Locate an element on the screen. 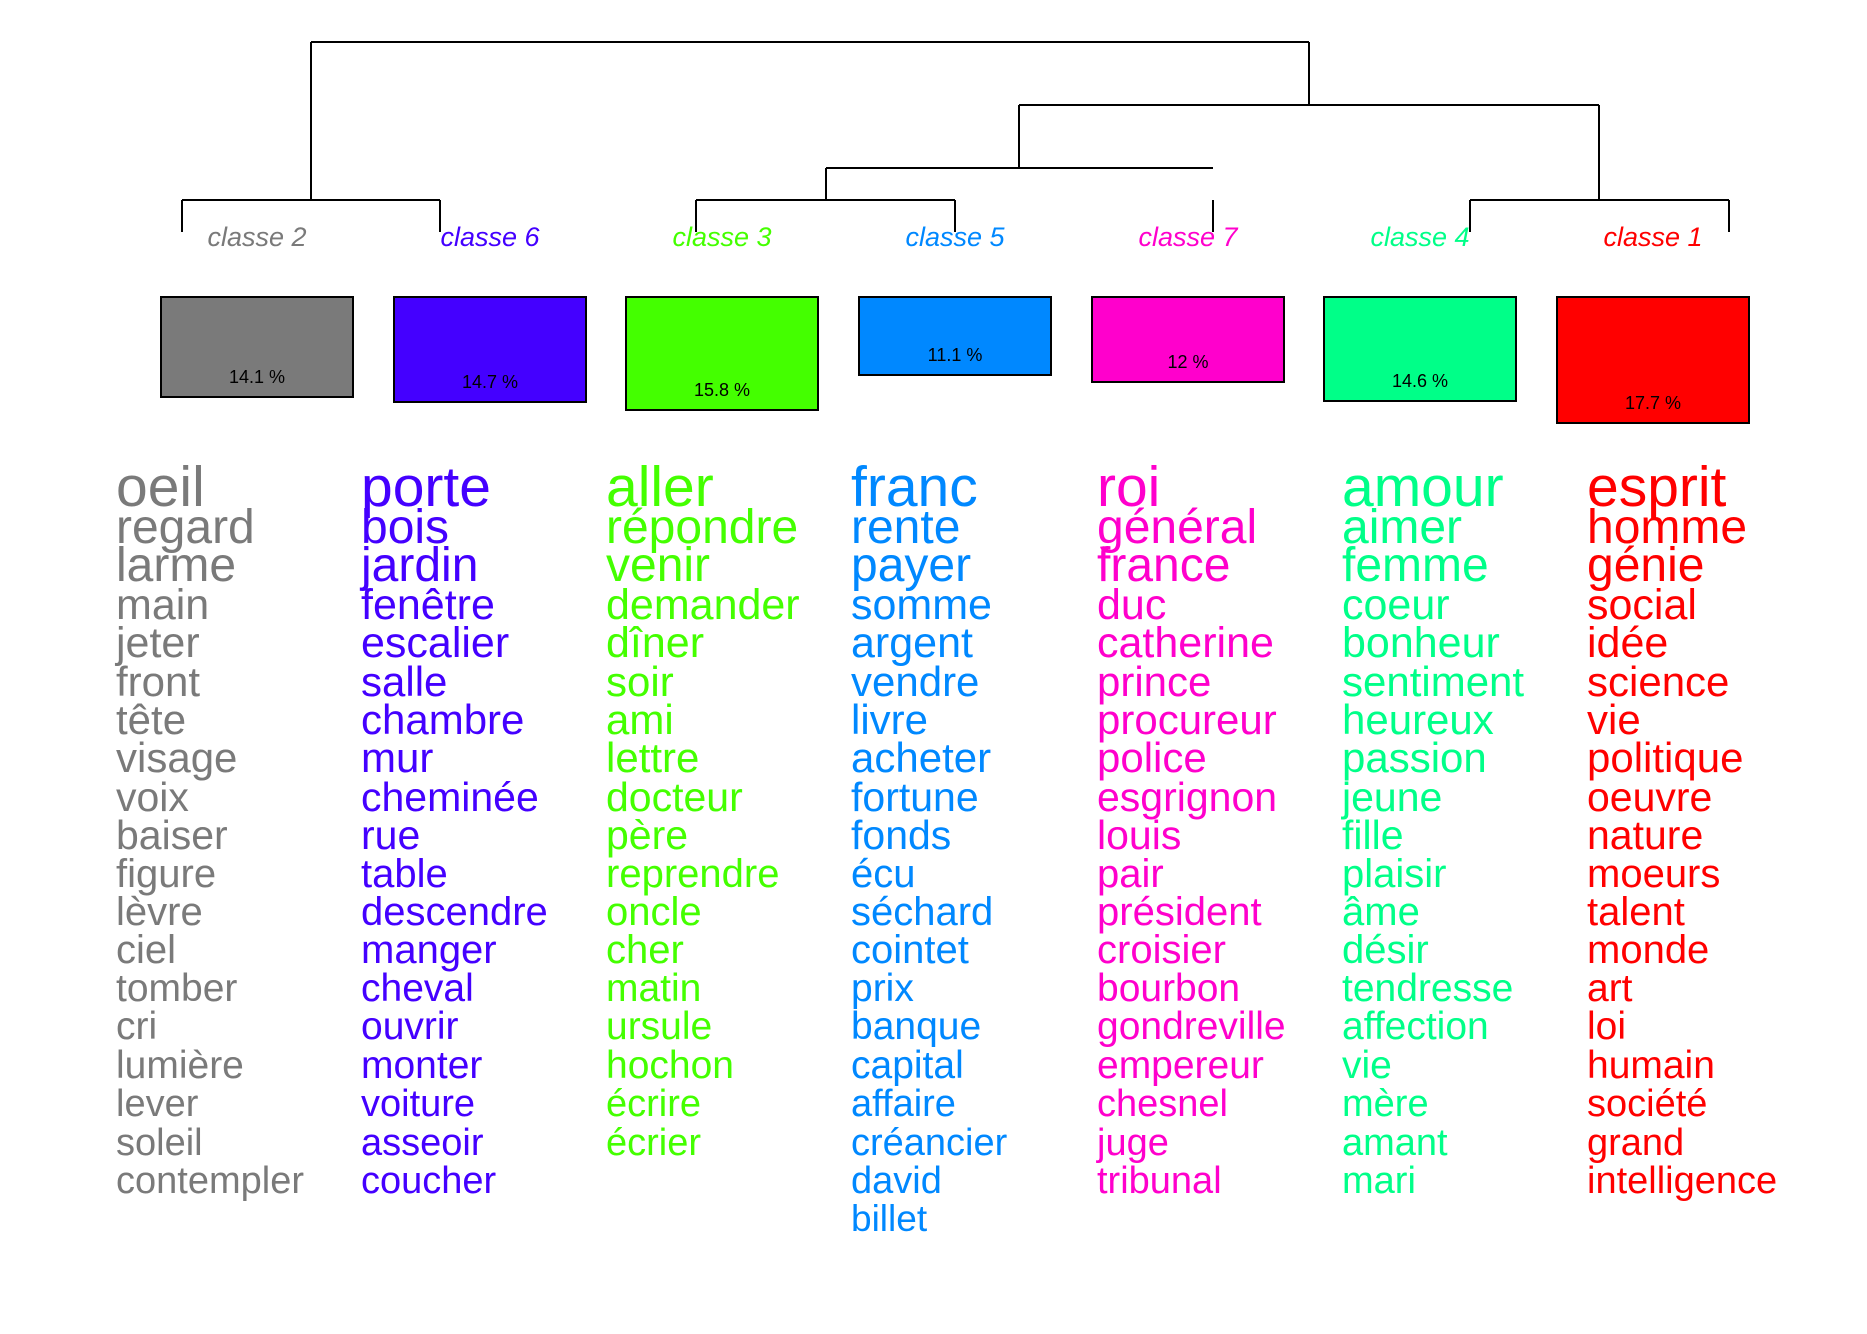 The height and width of the screenshot is (1334, 1867). class-label: classe 6 is located at coordinates (490, 237).